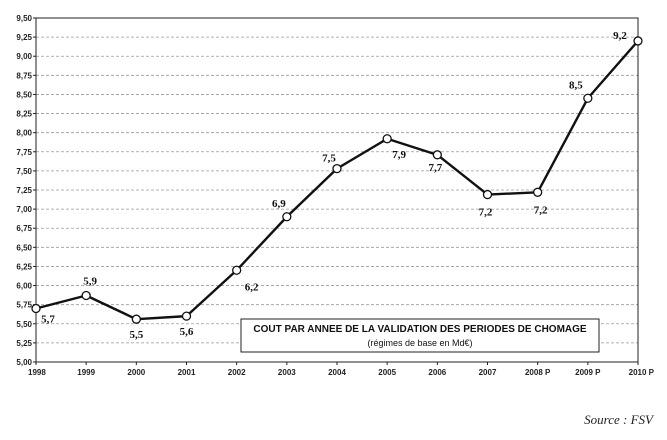  I want to click on x-tick-label: 2007, so click(488, 372).